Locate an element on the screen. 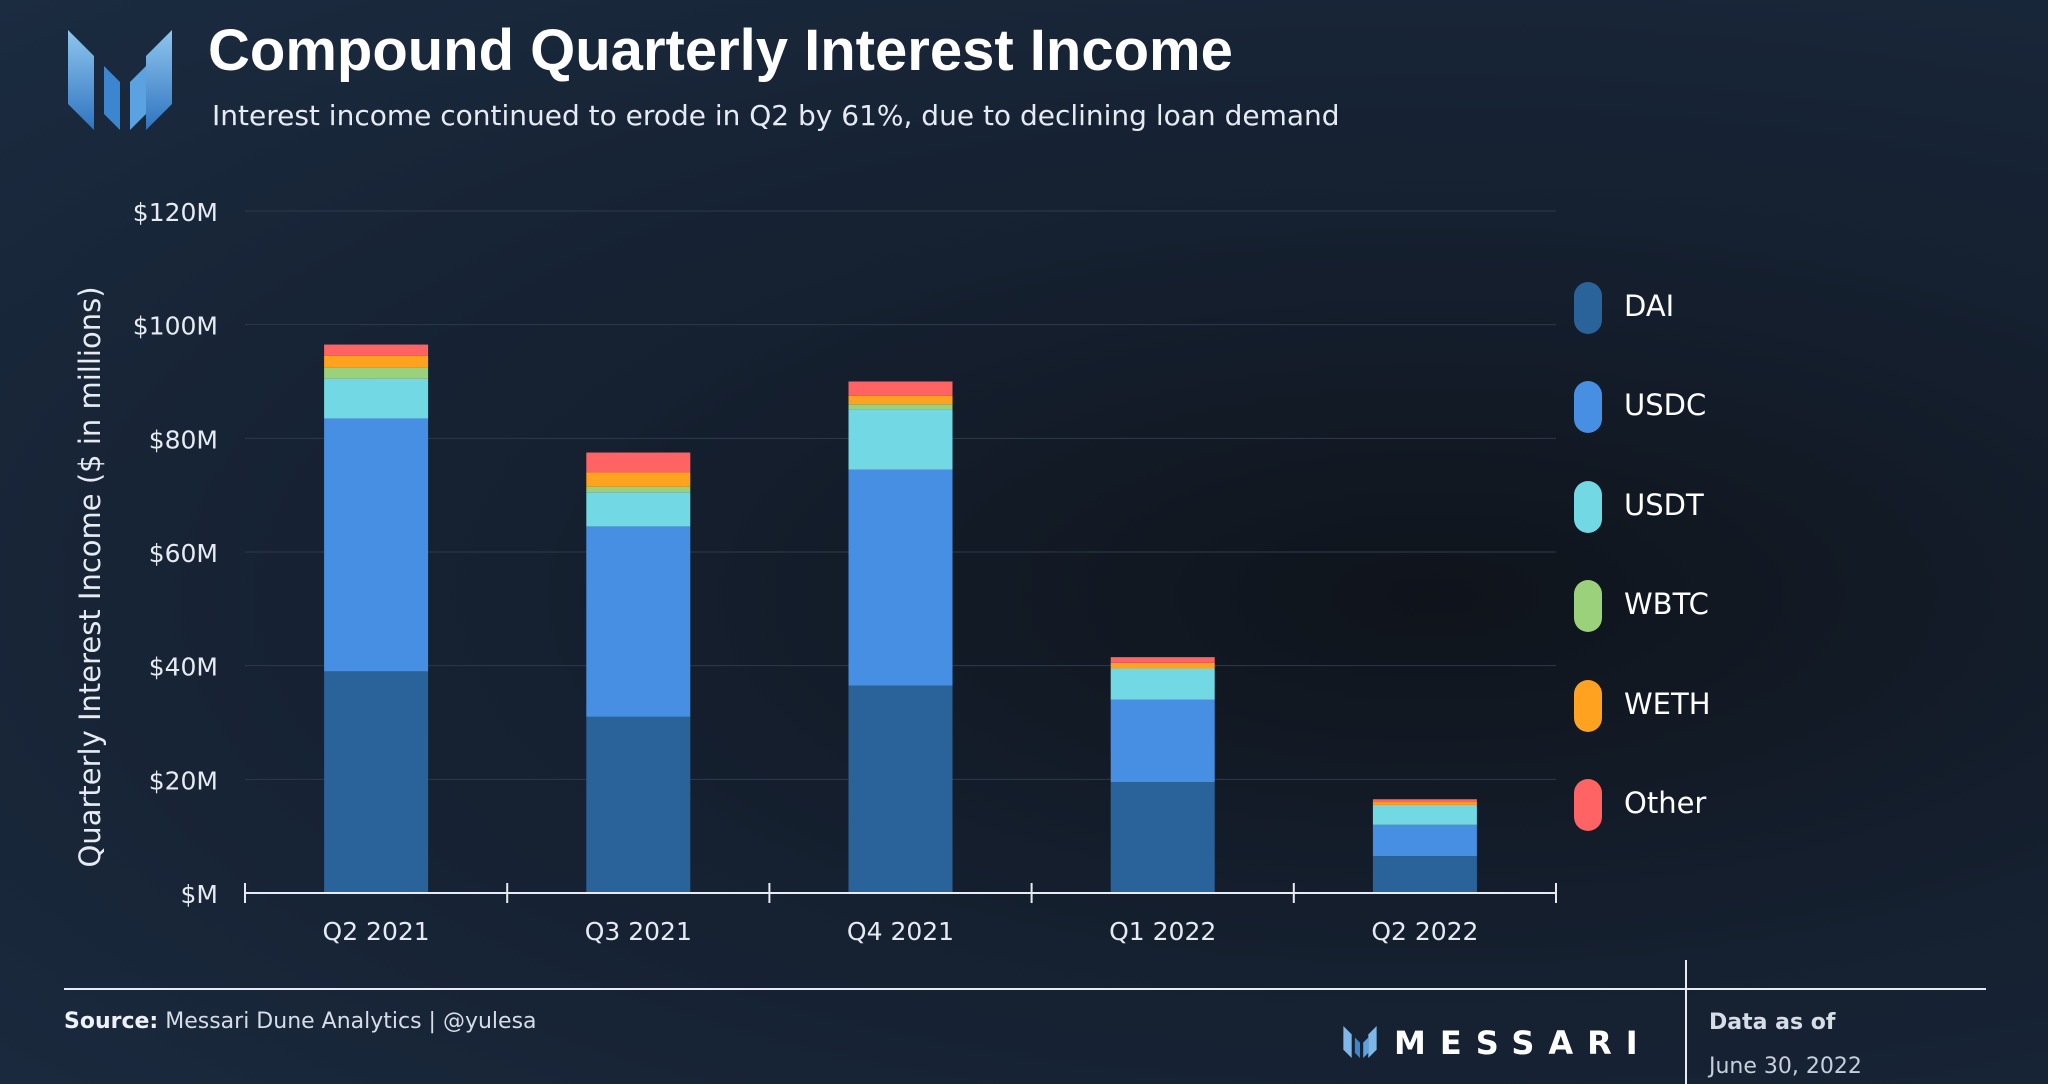  x-tick-label: Q2 2022 is located at coordinates (1424, 931).